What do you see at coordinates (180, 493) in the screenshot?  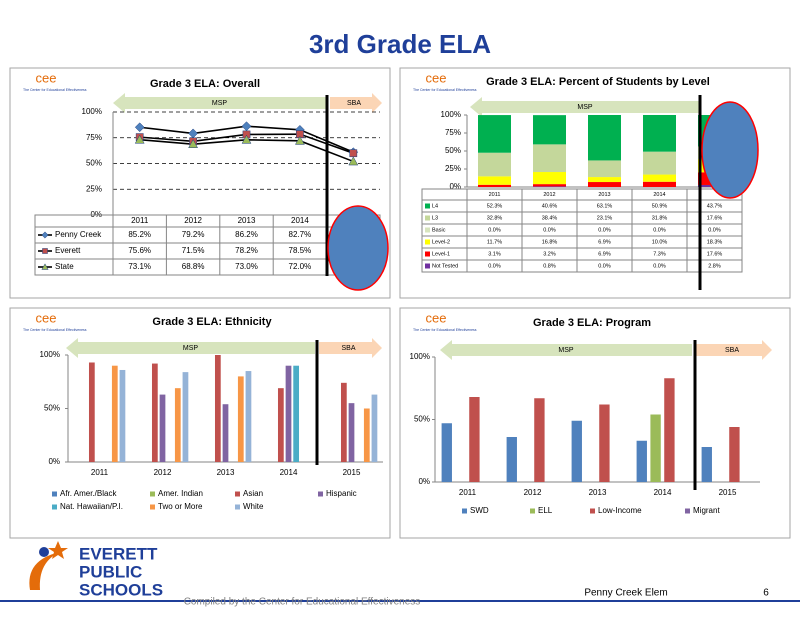 I see `legend-label: Amer. Indian` at bounding box center [180, 493].